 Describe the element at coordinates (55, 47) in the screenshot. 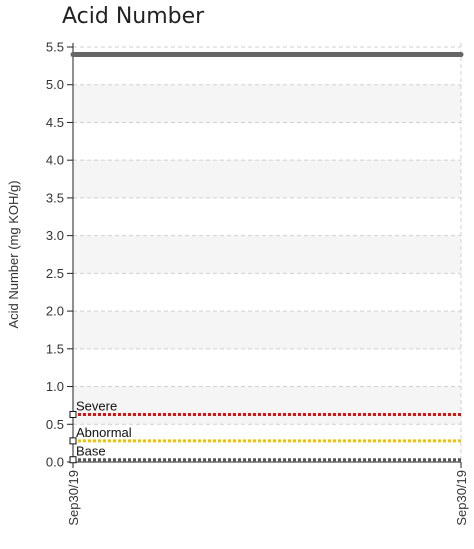

I see `y-tick-label: 5.5` at that location.